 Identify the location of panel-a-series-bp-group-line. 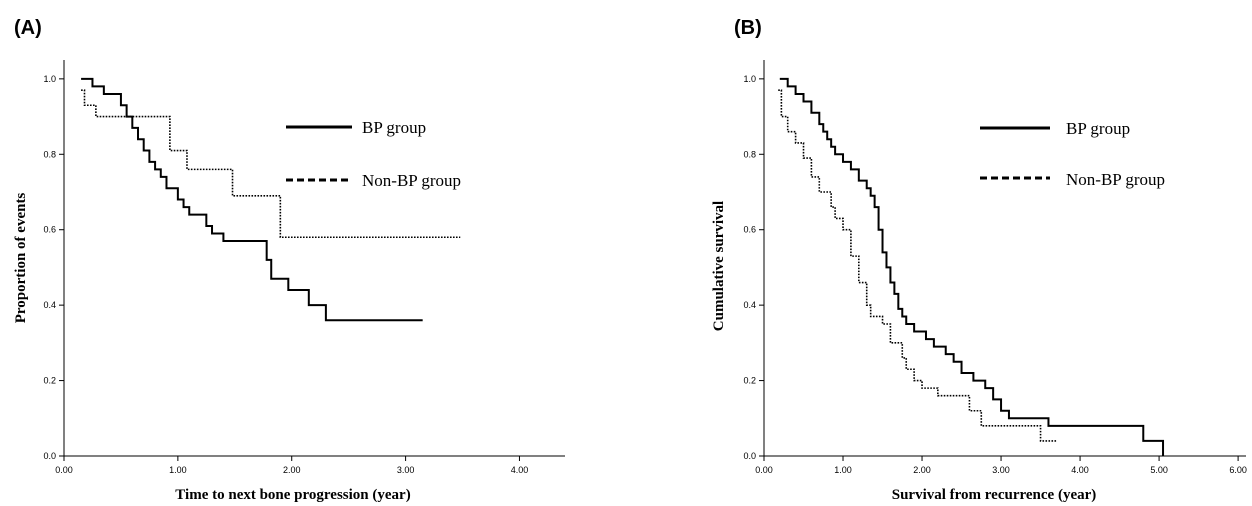
(252, 199).